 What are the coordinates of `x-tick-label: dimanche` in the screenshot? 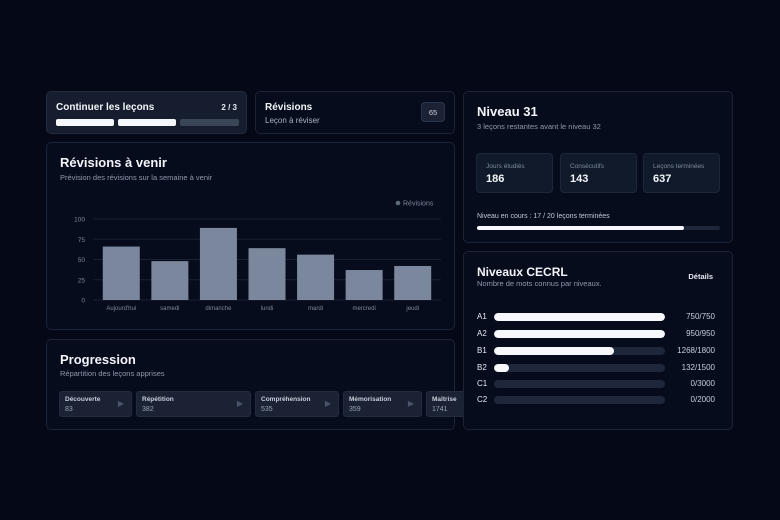 It's located at (218, 309).